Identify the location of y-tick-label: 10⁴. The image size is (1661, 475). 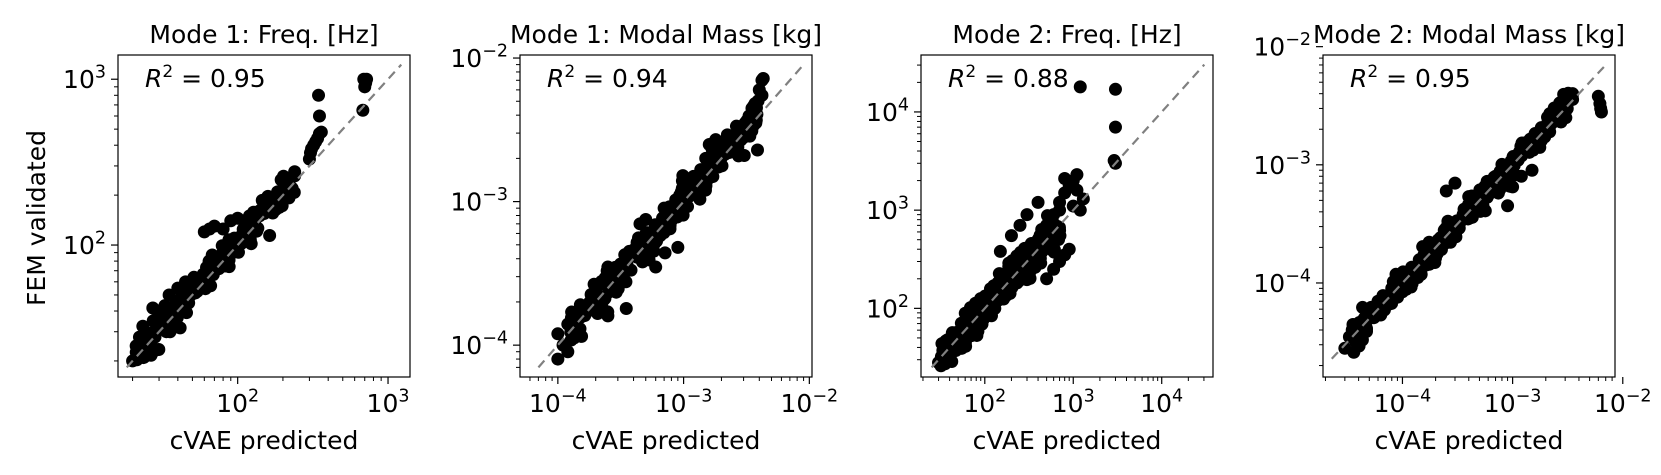
(887, 111).